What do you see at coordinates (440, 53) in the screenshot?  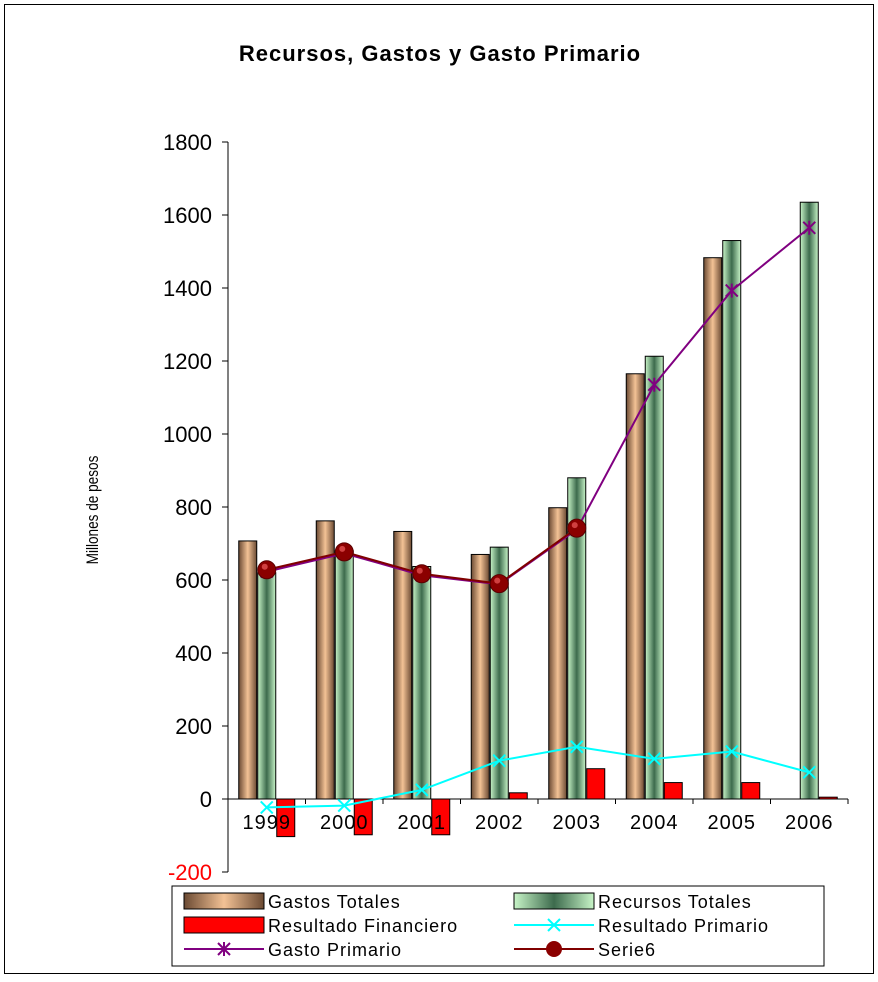 I see `chart-title: Recursos, Gastos y Gasto Primario` at bounding box center [440, 53].